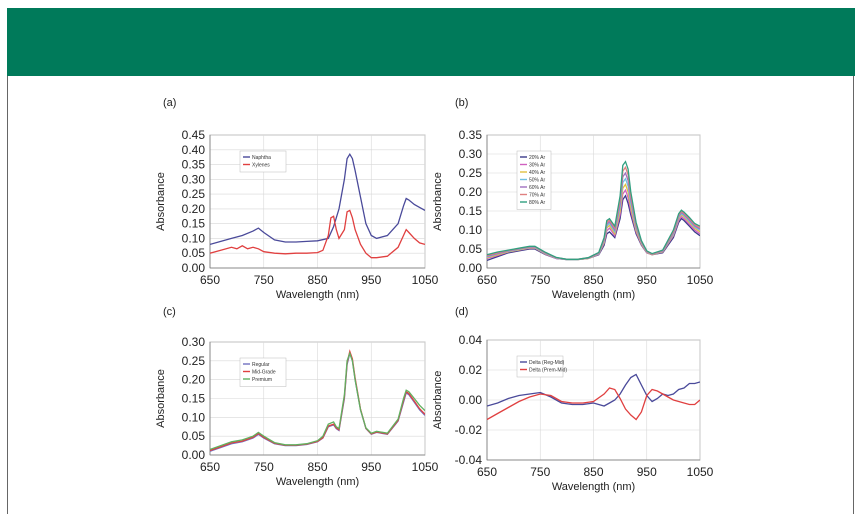  What do you see at coordinates (461, 103) in the screenshot?
I see `panel-label: (b)` at bounding box center [461, 103].